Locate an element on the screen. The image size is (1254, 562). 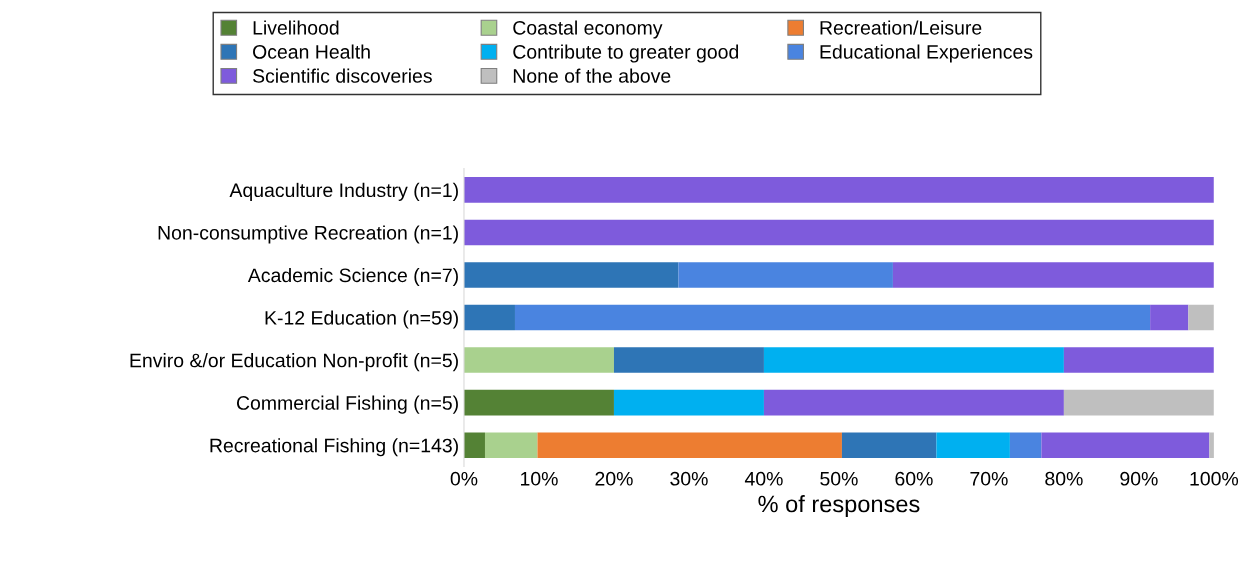
x-axis-title: % of responses is located at coordinates (839, 506).